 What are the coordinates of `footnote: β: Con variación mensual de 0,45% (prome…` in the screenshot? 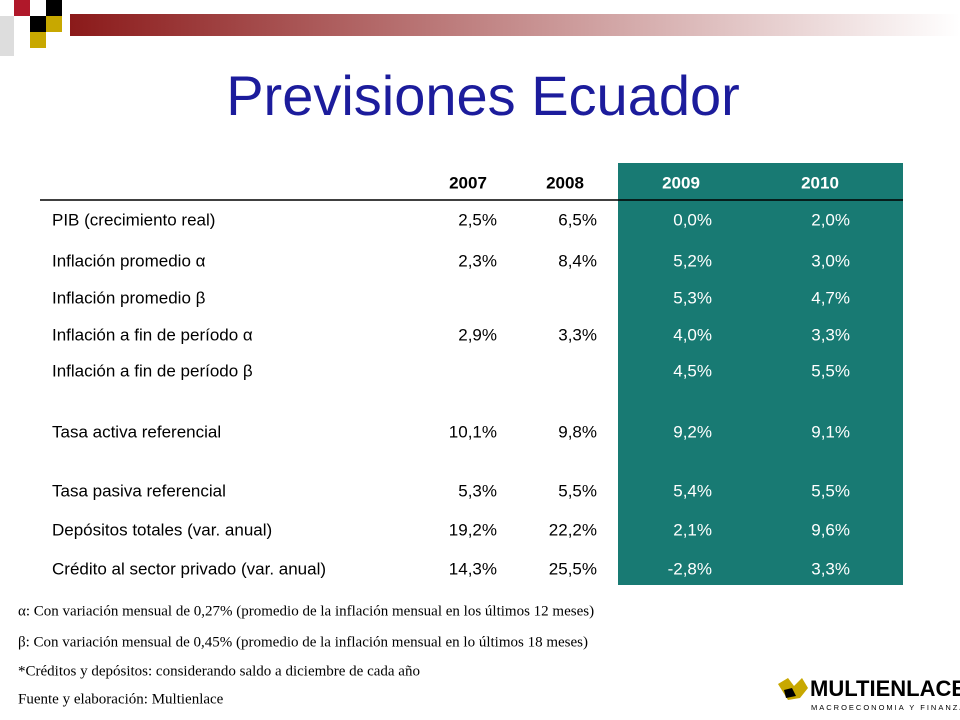 It's located at (303, 642).